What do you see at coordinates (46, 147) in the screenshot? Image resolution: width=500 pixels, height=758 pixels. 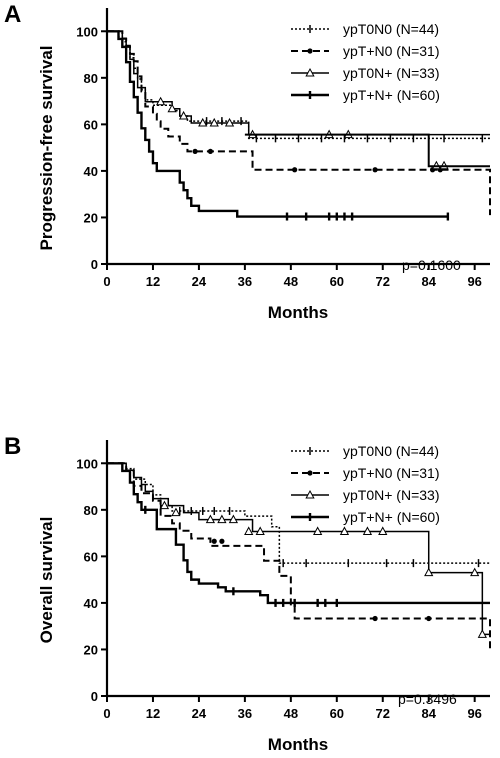 I see `y-axis-title-a: Progression-free survival` at bounding box center [46, 147].